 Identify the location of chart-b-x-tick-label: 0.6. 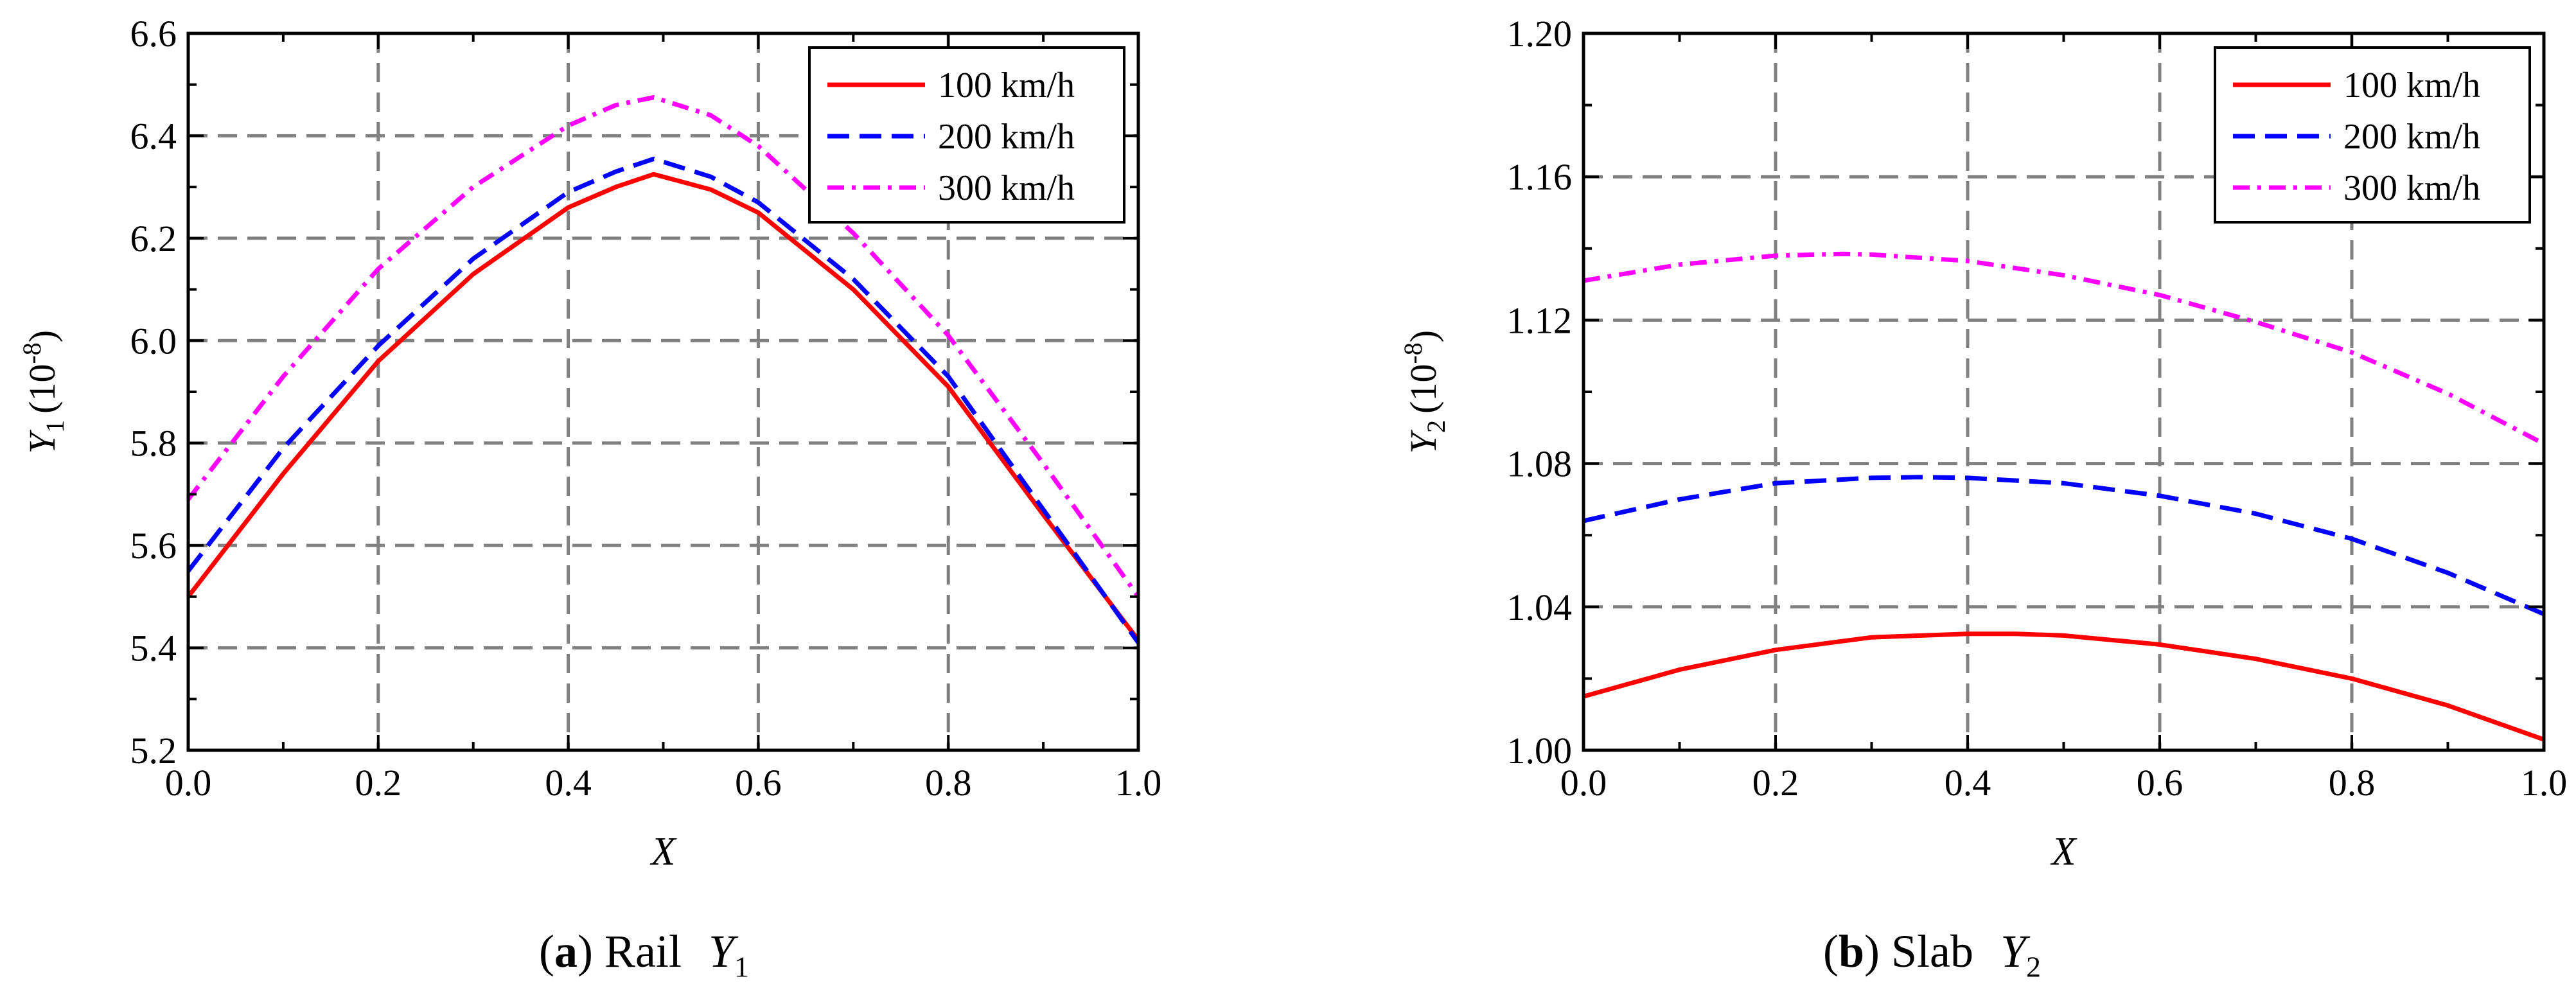
(2160, 783).